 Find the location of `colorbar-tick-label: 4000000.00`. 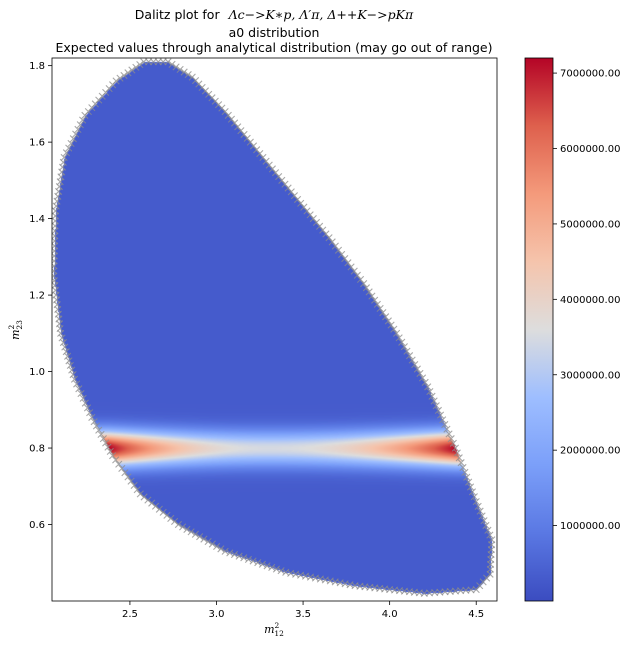

colorbar-tick-label: 4000000.00 is located at coordinates (590, 300).